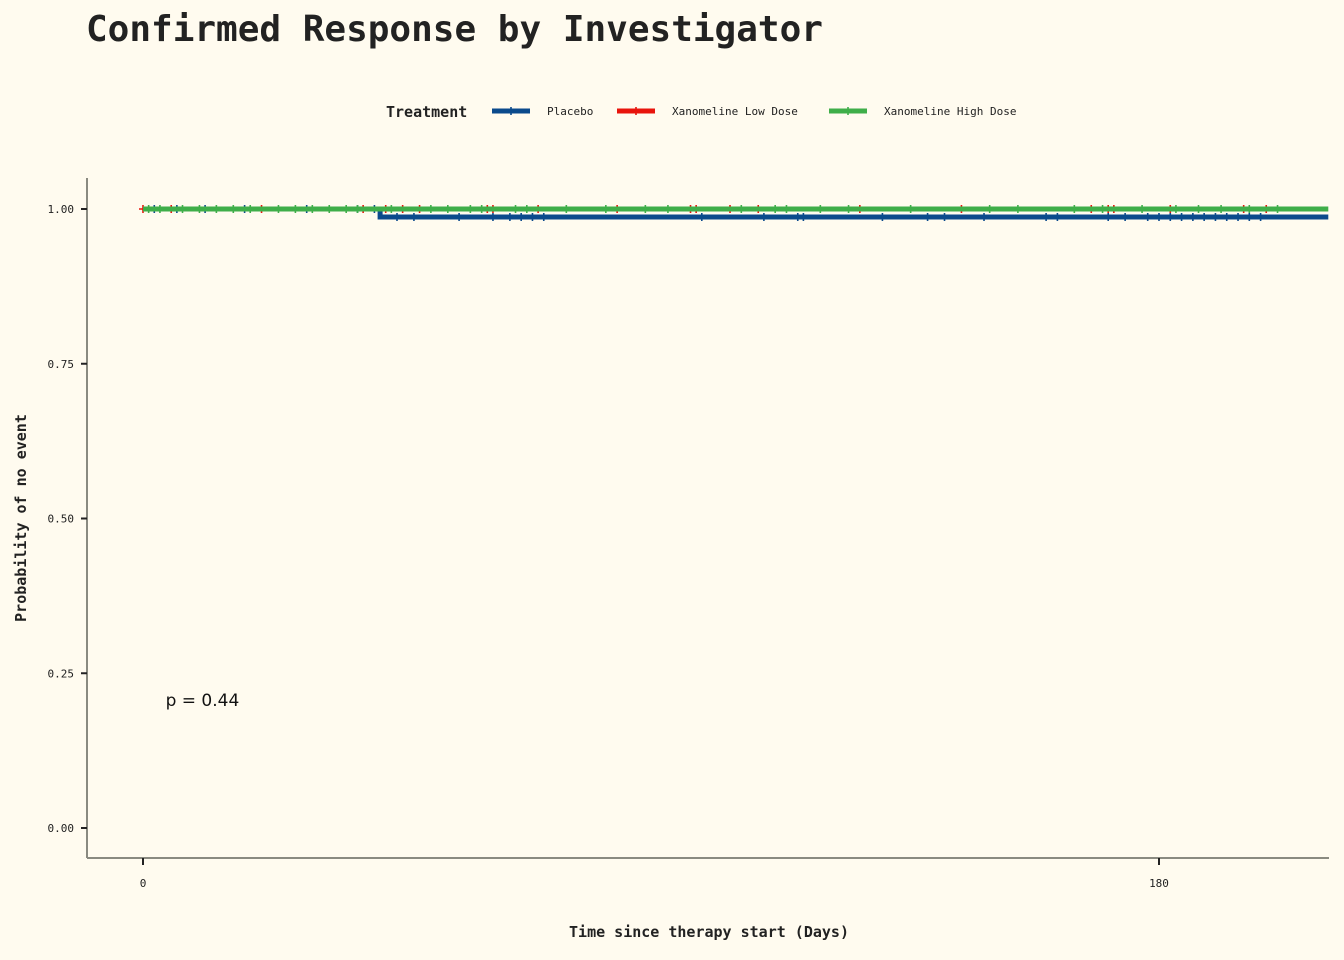 The height and width of the screenshot is (960, 1344). Describe the element at coordinates (735, 111) in the screenshot. I see `legend-label: Xanomeline Low Dose` at that location.